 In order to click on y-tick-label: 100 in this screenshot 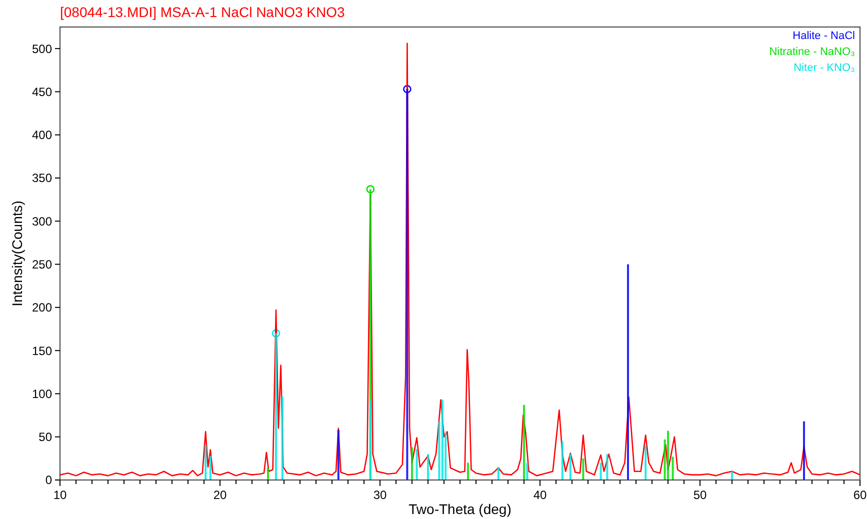, I will do `click(42, 393)`.